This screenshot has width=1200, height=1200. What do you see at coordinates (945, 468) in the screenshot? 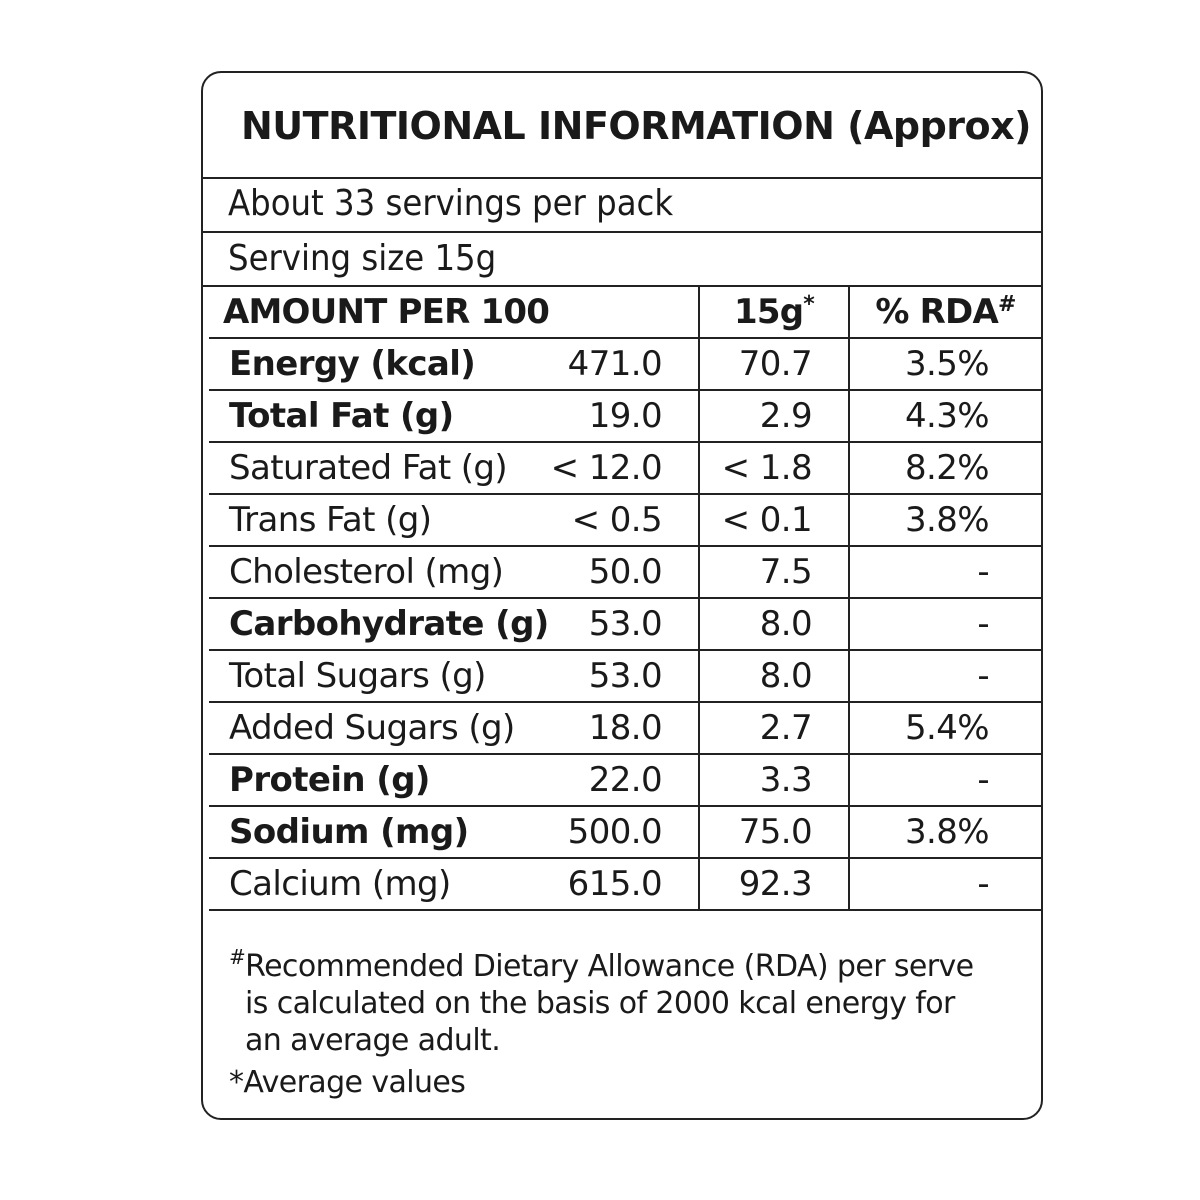
I see `value-rda: 8.2%` at bounding box center [945, 468].